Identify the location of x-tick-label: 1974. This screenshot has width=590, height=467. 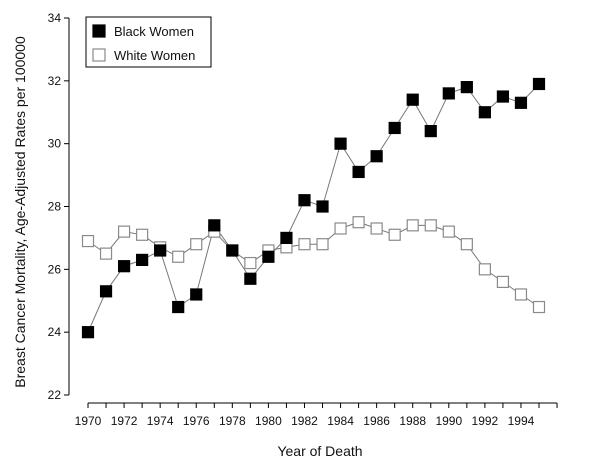
(160, 421).